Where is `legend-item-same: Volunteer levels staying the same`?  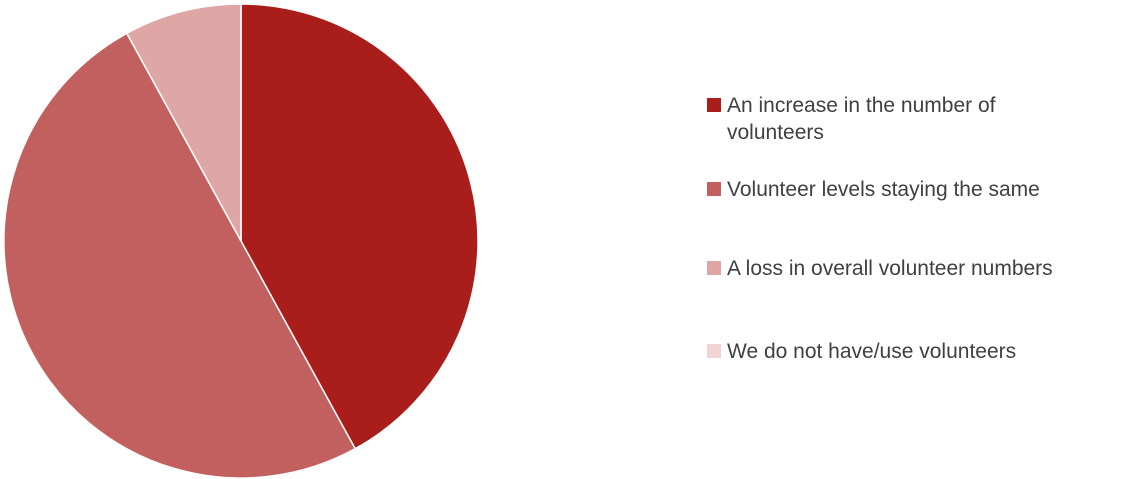 legend-item-same: Volunteer levels staying the same is located at coordinates (873, 189).